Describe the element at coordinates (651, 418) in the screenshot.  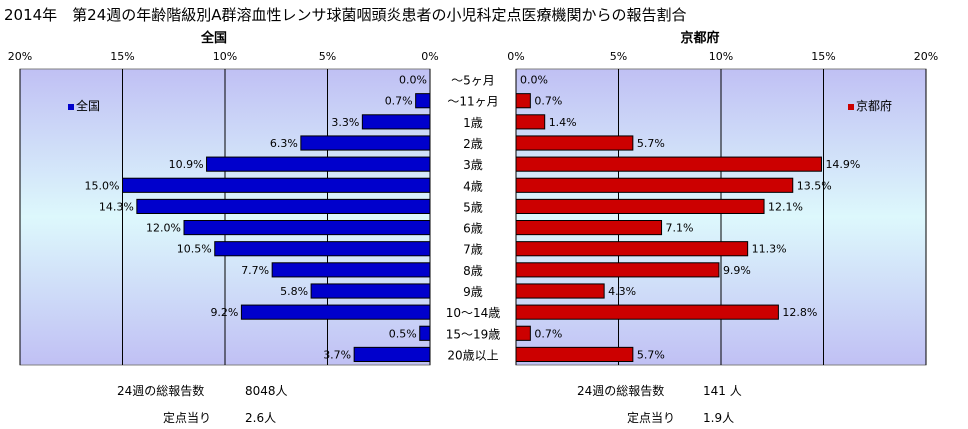
I see `kyoto-per-site-label: 定点当り` at that location.